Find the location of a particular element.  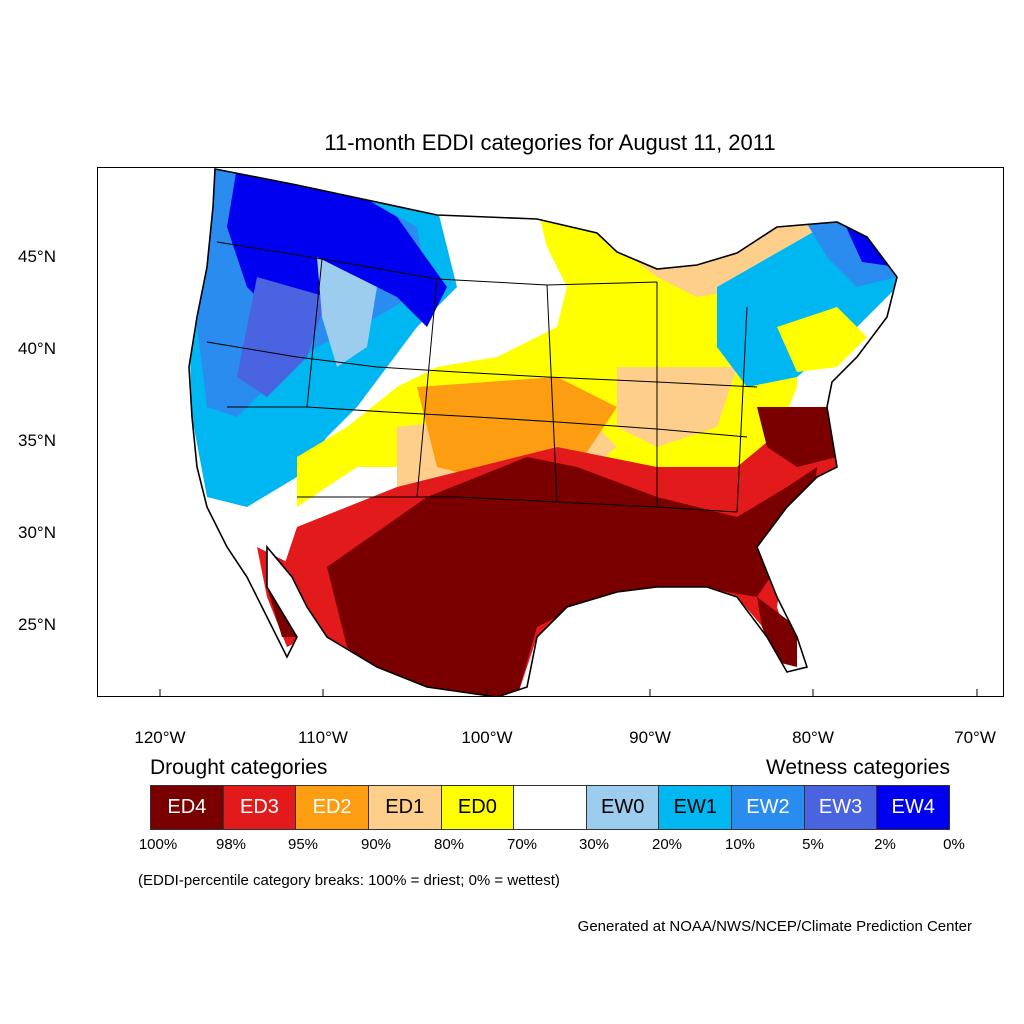

lat-label-40: 40°N is located at coordinates (37, 348).